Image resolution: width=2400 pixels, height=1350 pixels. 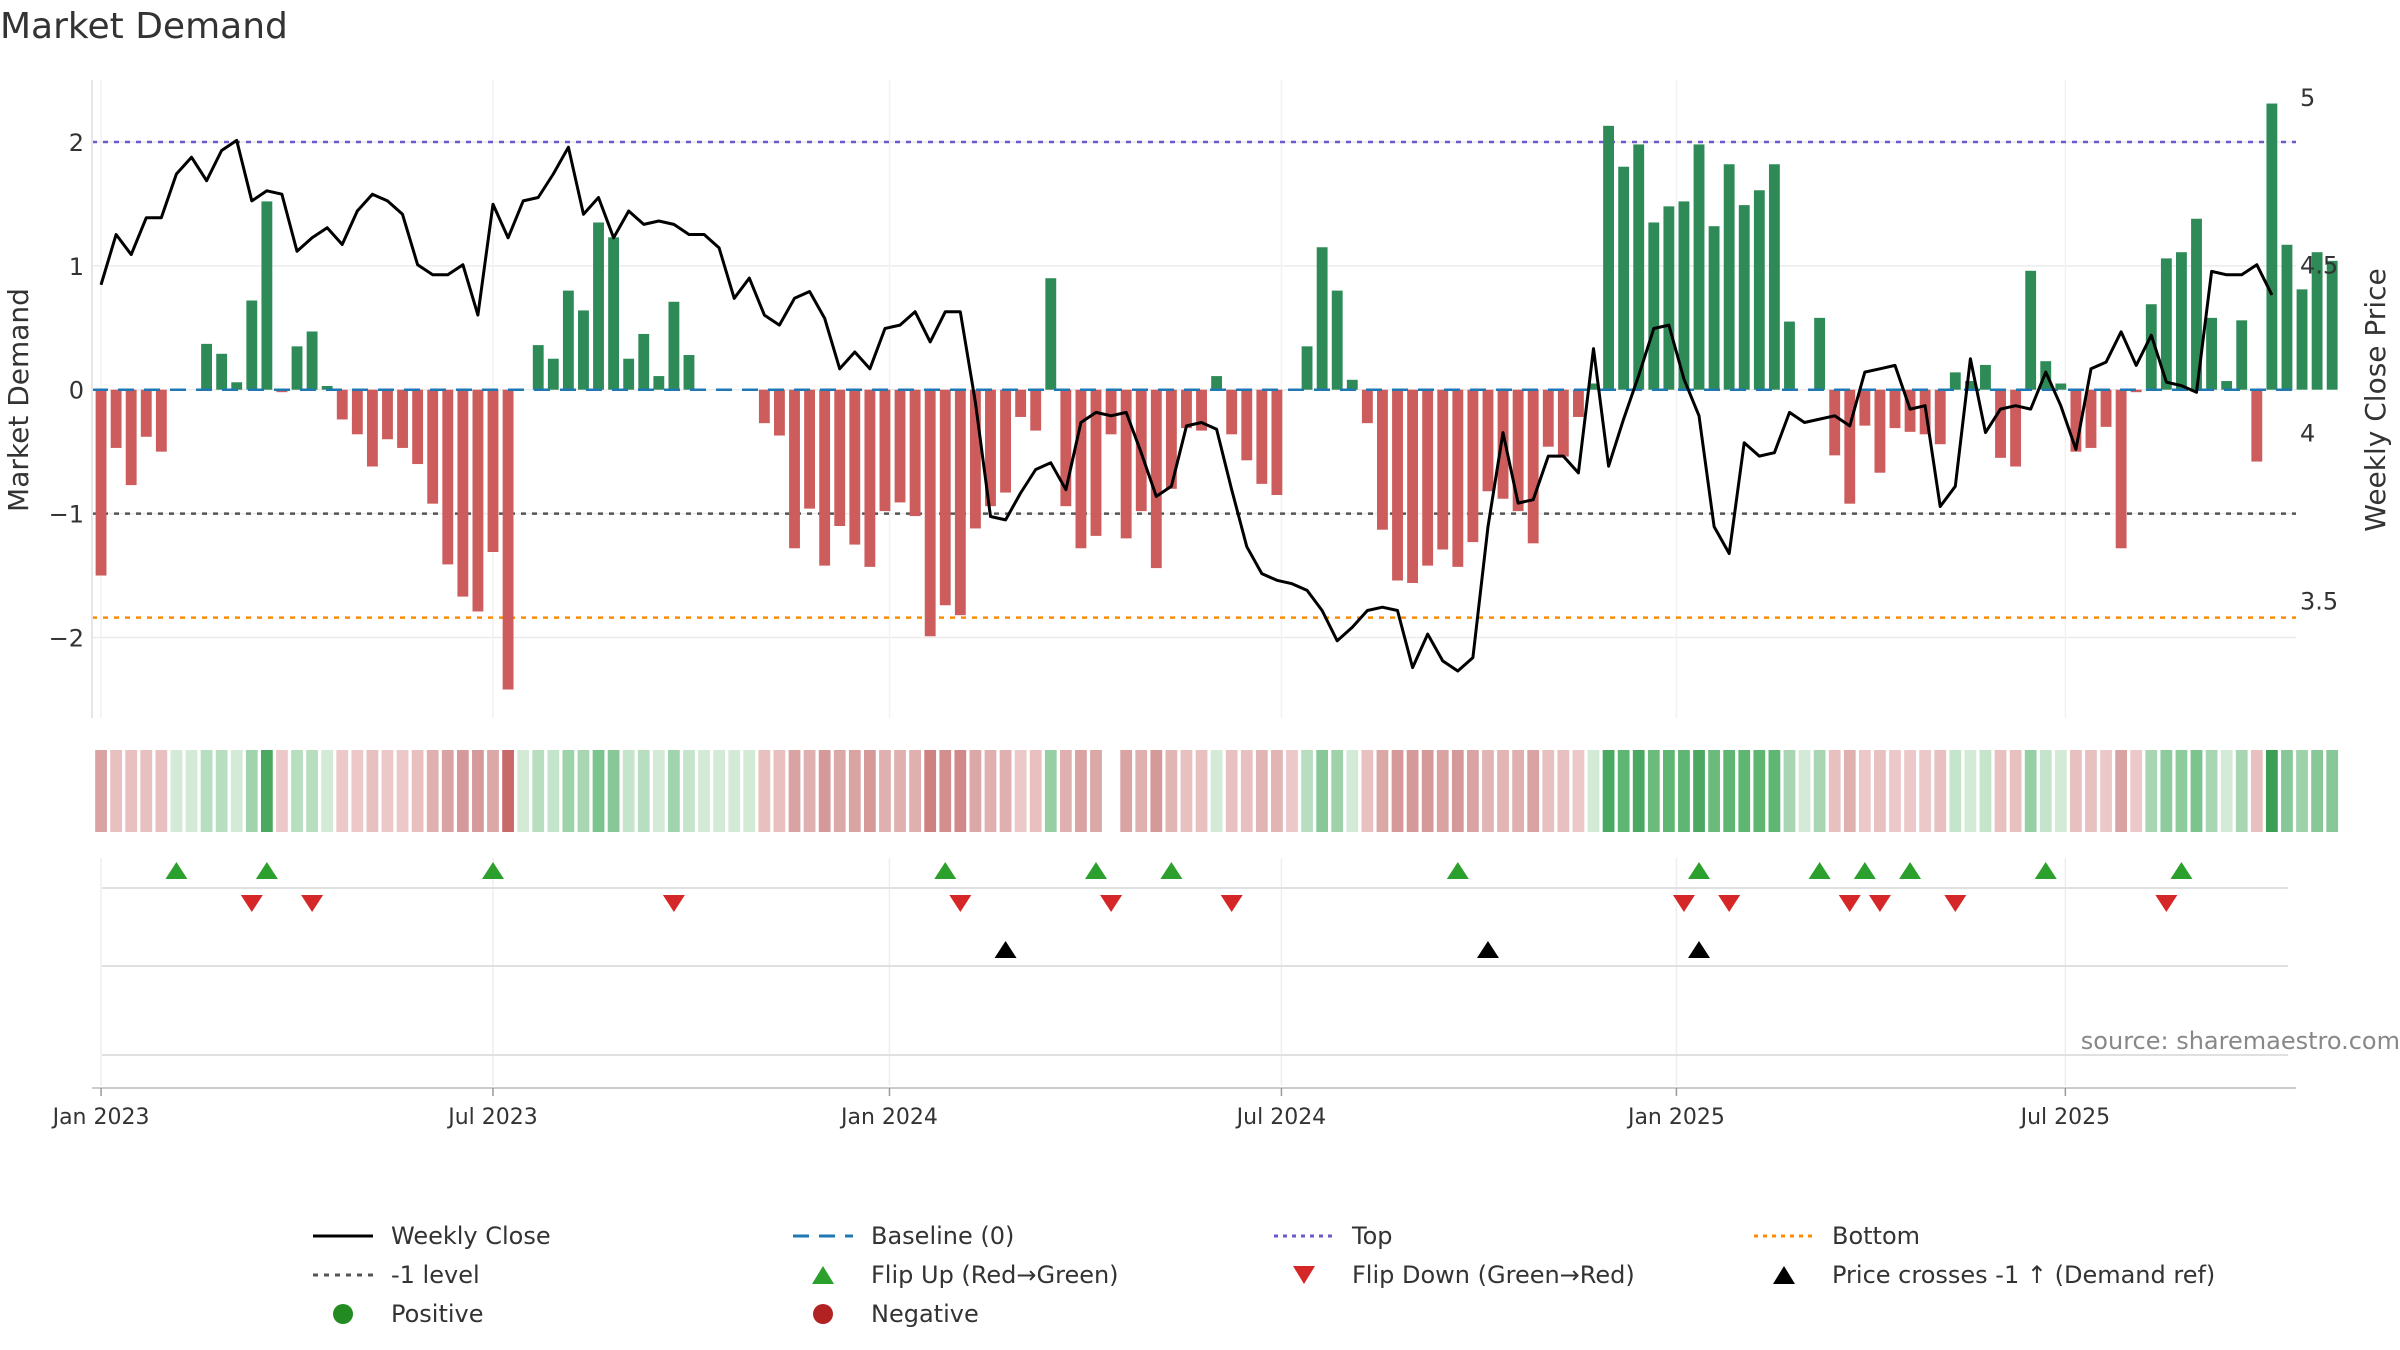 What do you see at coordinates (2307, 434) in the screenshot?
I see `right-tick-label: 4` at bounding box center [2307, 434].